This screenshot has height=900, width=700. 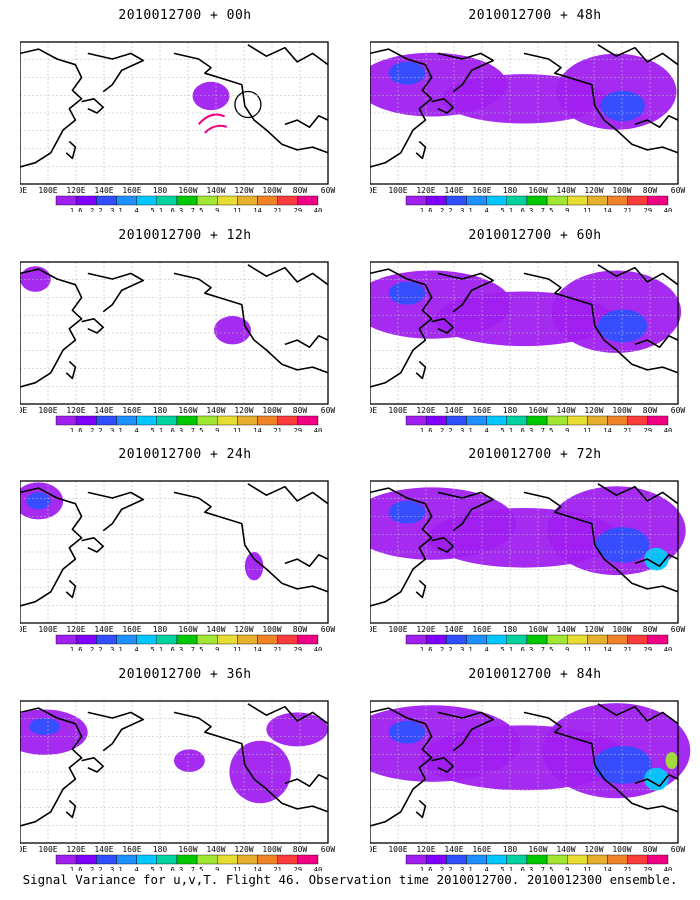 I want to click on panel-title: 2010012700 + 84h, so click(x=535, y=674).